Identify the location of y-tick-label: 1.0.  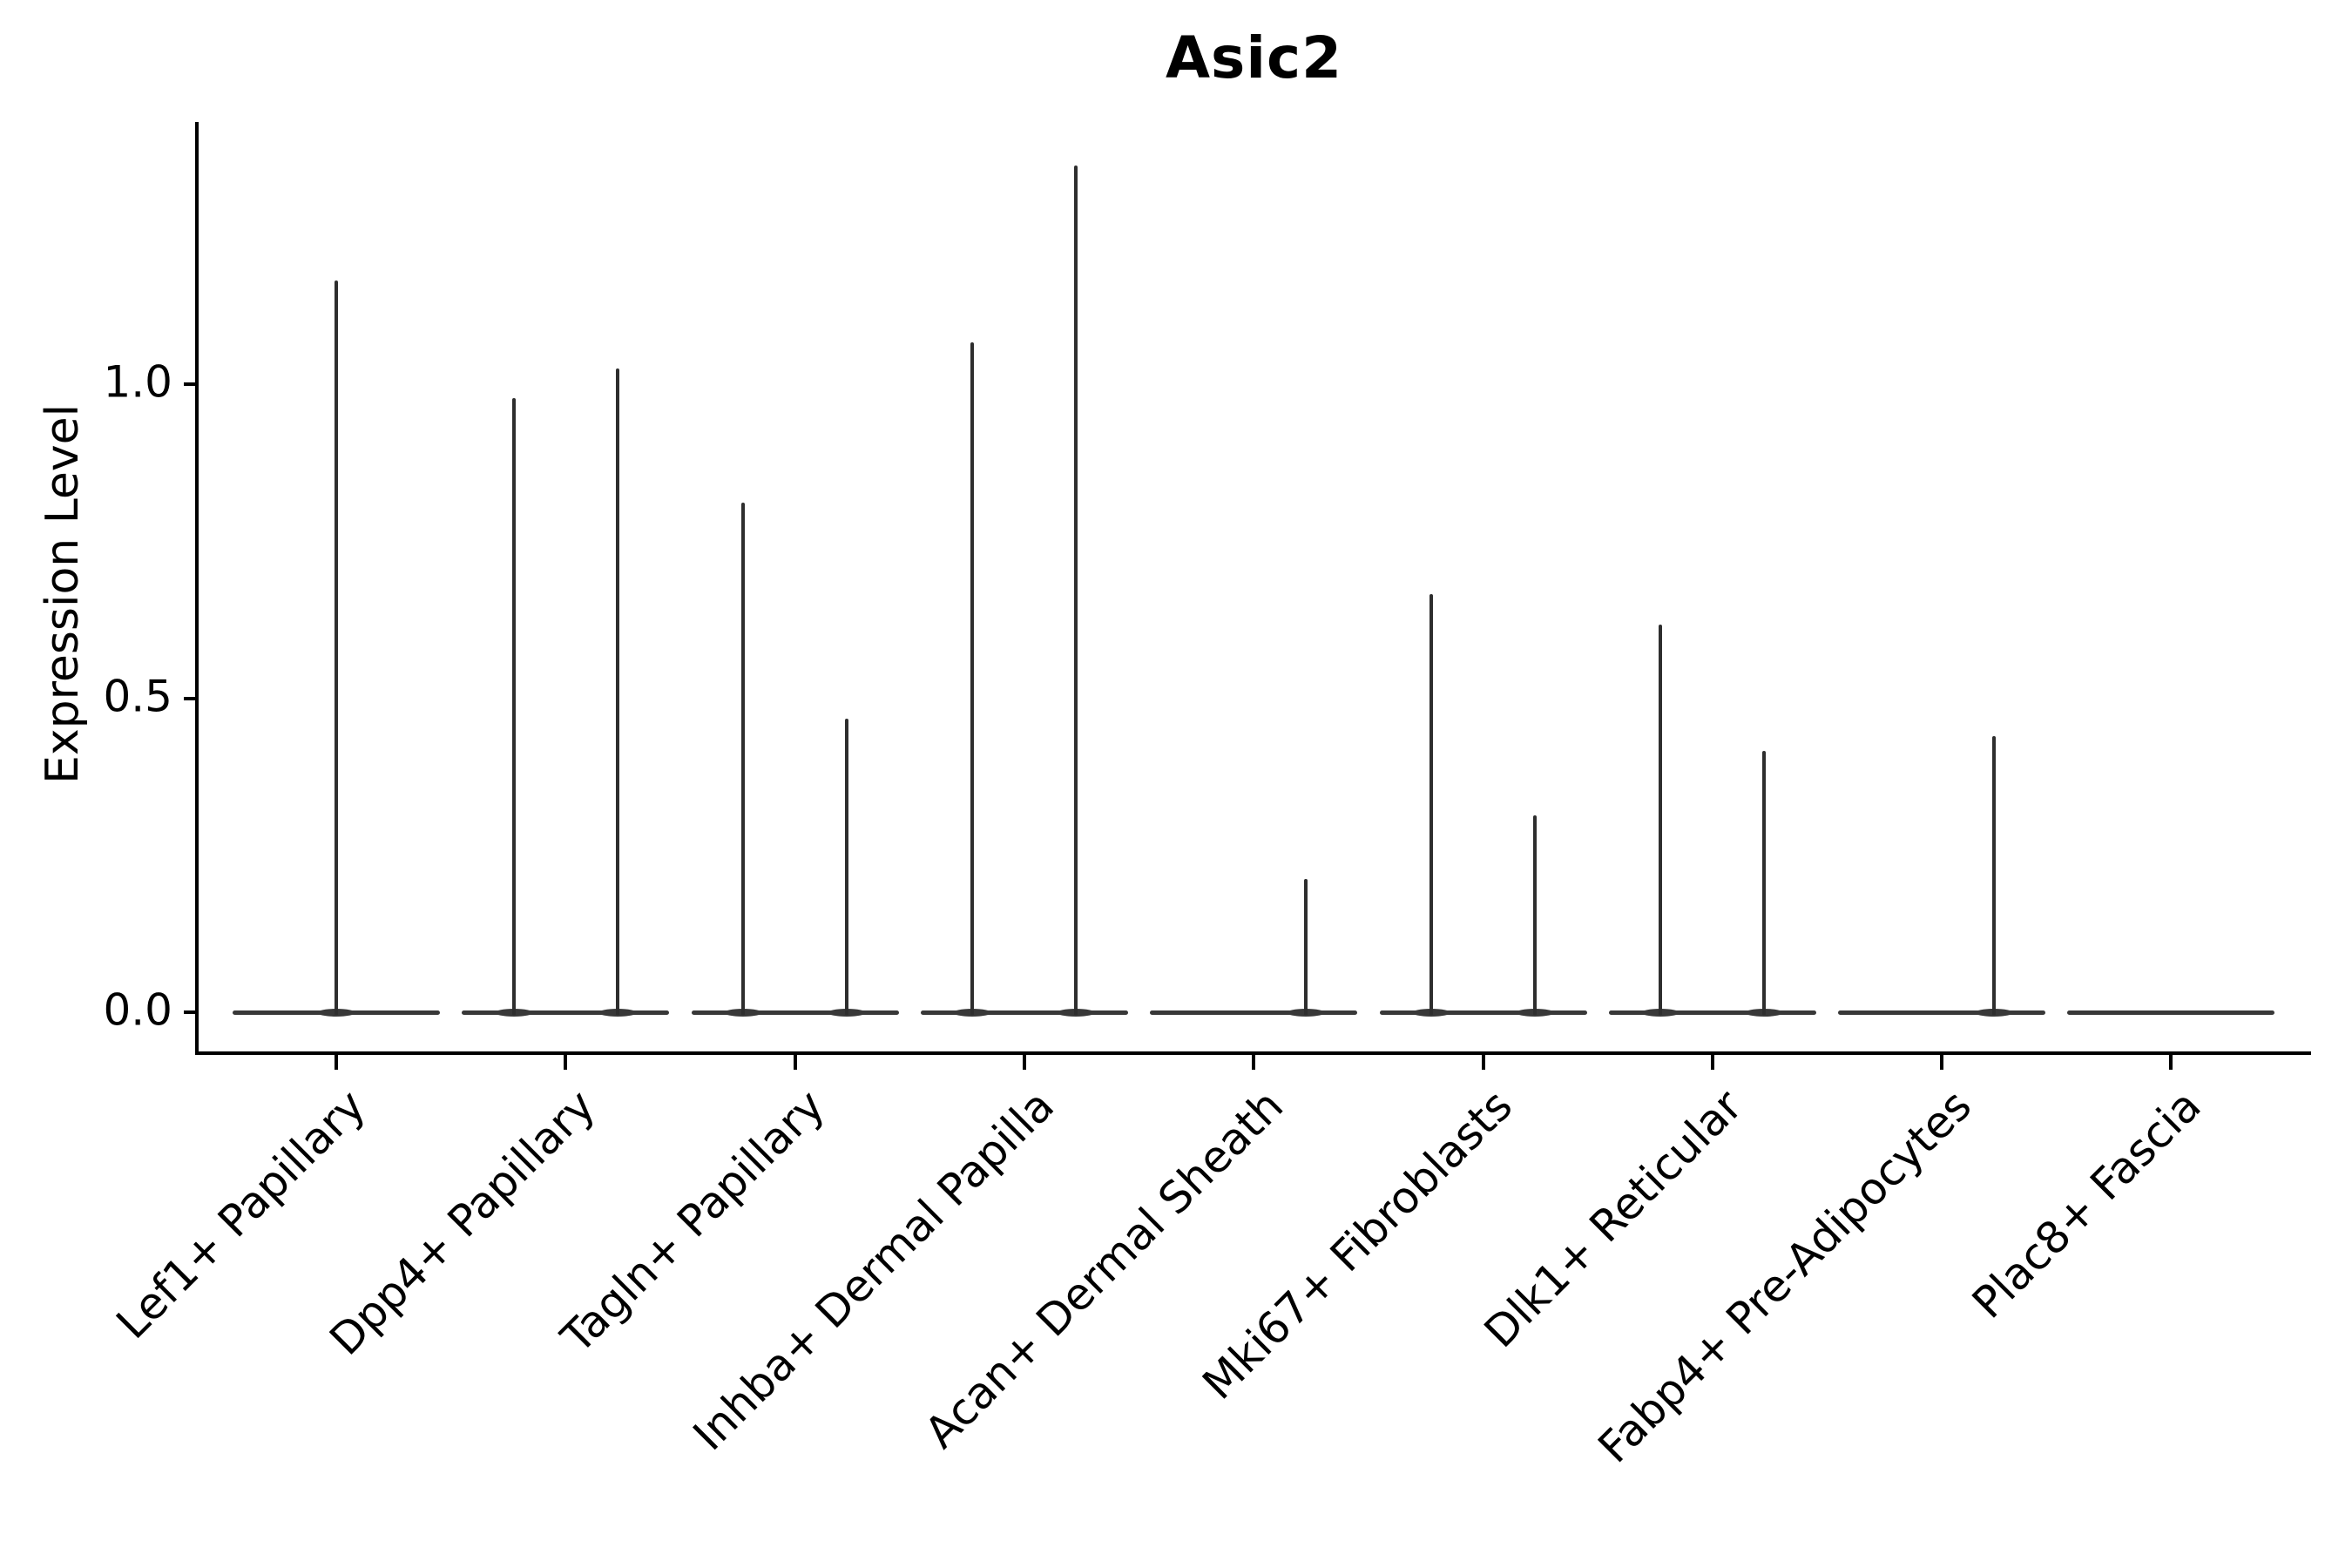
(137, 382).